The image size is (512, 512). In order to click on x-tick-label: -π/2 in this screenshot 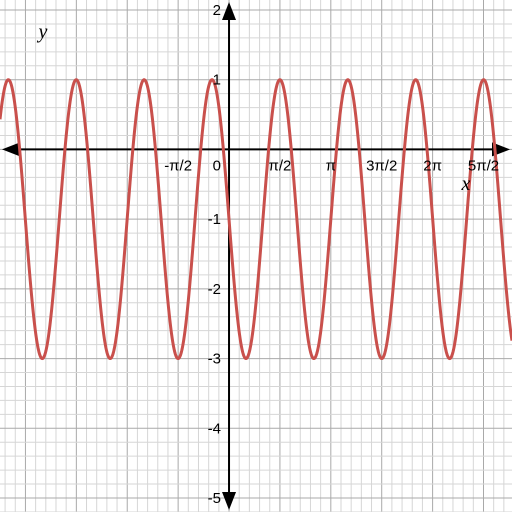, I will do `click(178, 165)`.